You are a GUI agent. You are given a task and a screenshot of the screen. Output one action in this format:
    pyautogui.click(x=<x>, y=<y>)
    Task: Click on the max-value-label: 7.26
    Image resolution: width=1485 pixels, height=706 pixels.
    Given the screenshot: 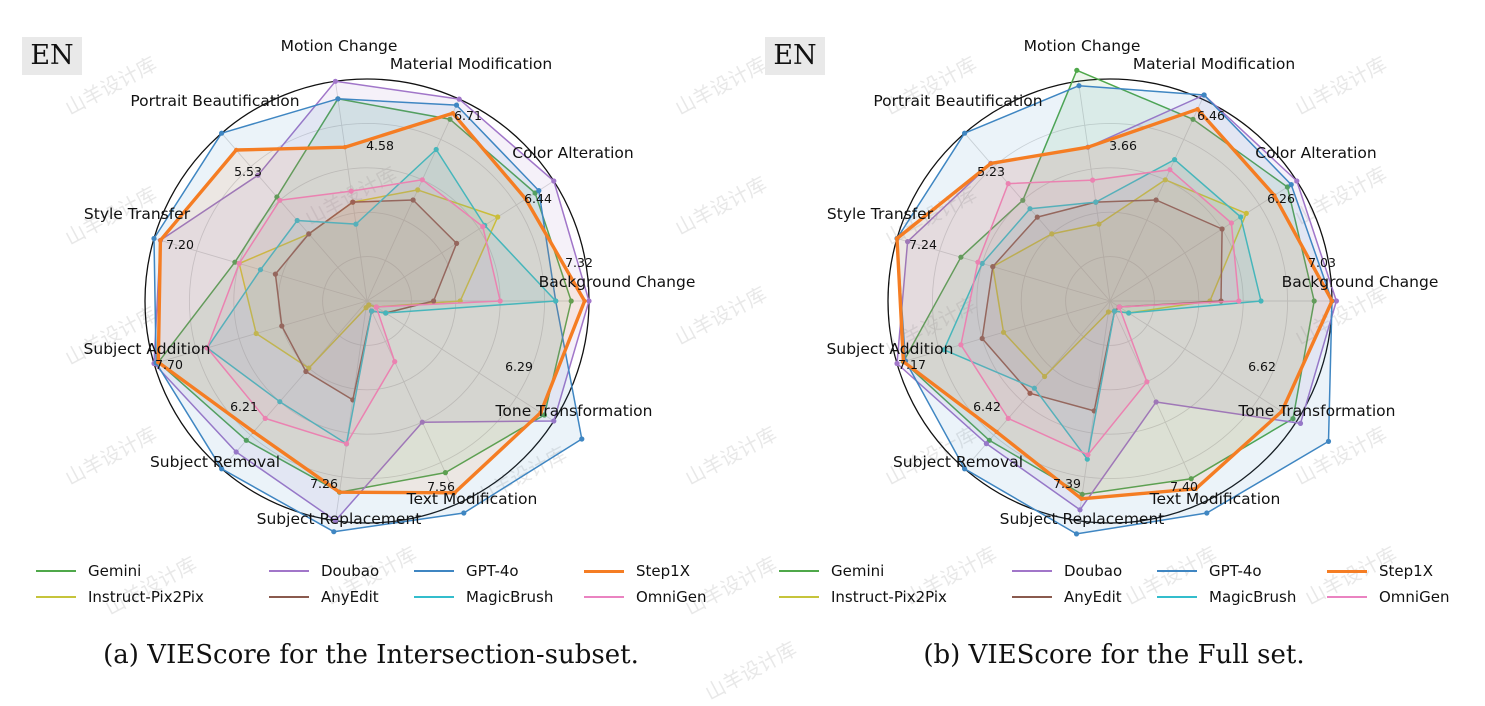 What is the action you would take?
    pyautogui.click(x=324, y=483)
    